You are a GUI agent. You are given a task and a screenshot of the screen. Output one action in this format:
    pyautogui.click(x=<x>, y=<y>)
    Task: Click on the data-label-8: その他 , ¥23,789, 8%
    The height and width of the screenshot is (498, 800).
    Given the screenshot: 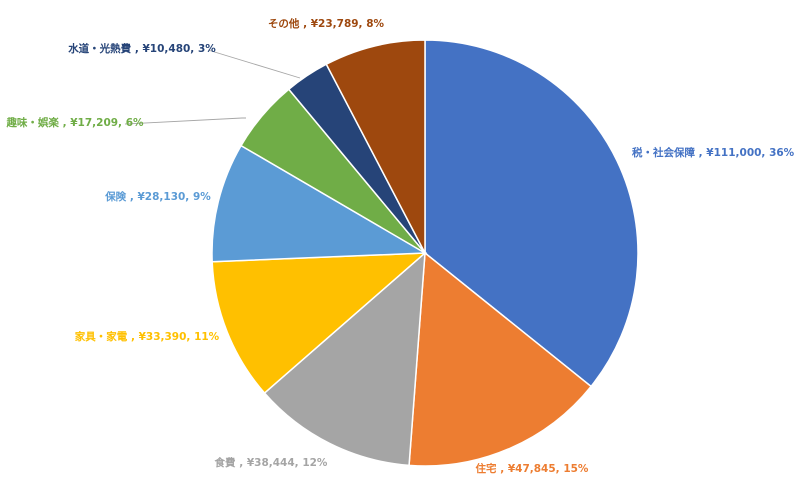 What is the action you would take?
    pyautogui.click(x=326, y=23)
    